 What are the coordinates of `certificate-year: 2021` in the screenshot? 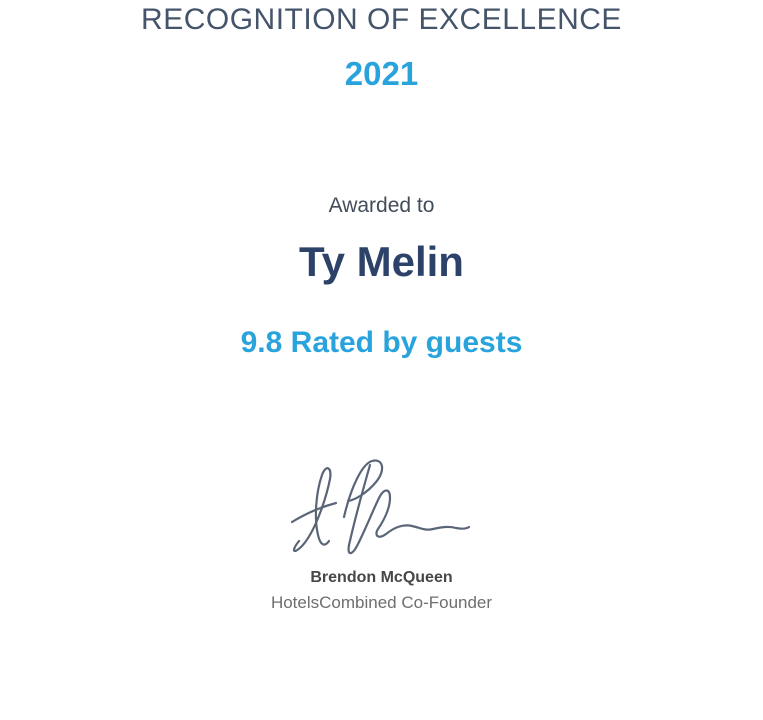 It's located at (381, 73).